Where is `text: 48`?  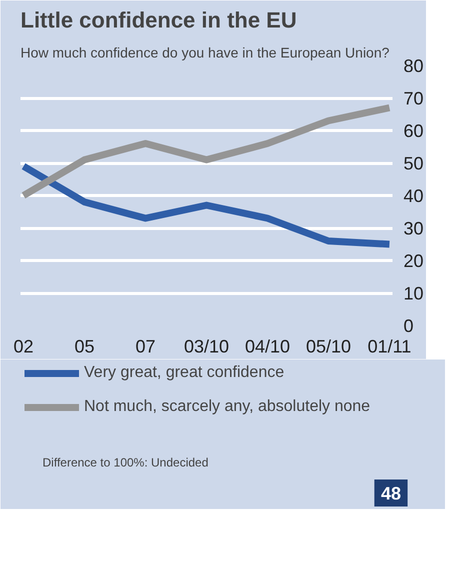 text: 48 is located at coordinates (390, 494).